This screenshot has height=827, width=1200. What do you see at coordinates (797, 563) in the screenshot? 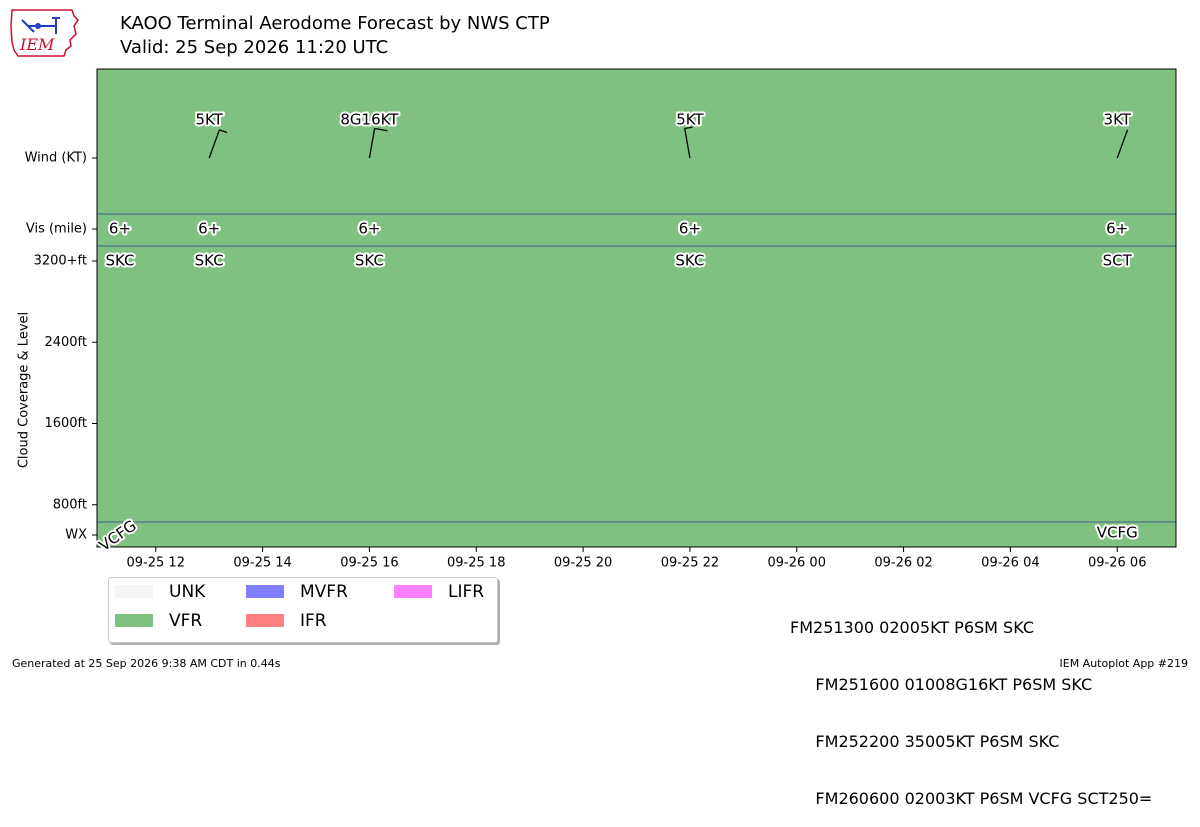
I see `x-tick-label: 09-26 00` at bounding box center [797, 563].